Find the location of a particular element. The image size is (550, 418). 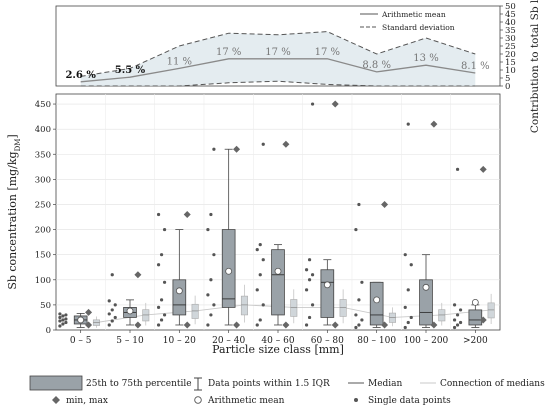

percent-label: 11 % is located at coordinates (179, 61).